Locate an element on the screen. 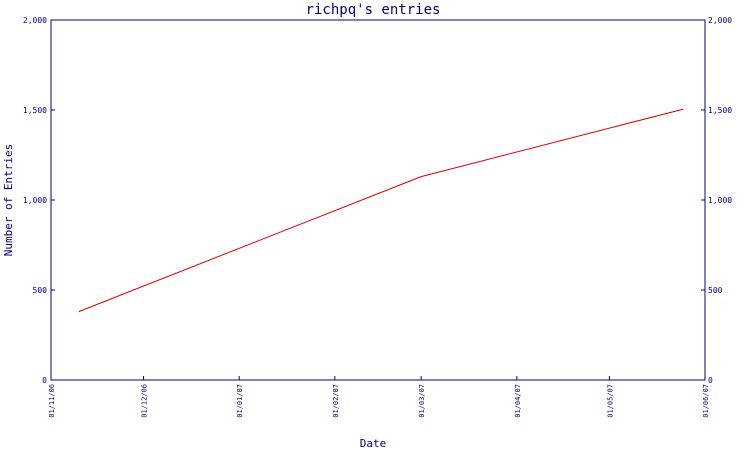 This screenshot has width=750, height=450. y-tick-label-right: 2,000 is located at coordinates (720, 20).